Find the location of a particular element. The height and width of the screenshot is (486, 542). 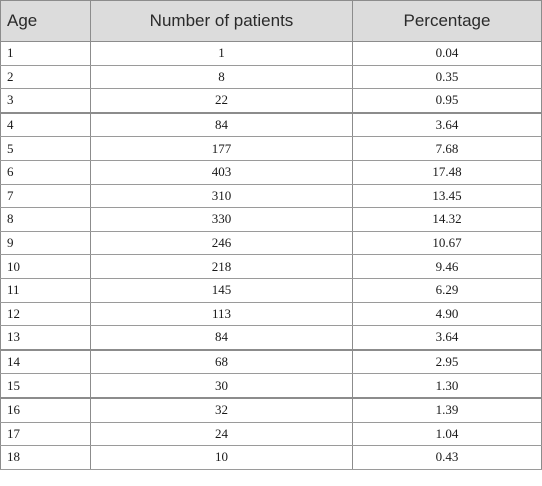

table-row: 14 68 2.95 is located at coordinates (271, 361).